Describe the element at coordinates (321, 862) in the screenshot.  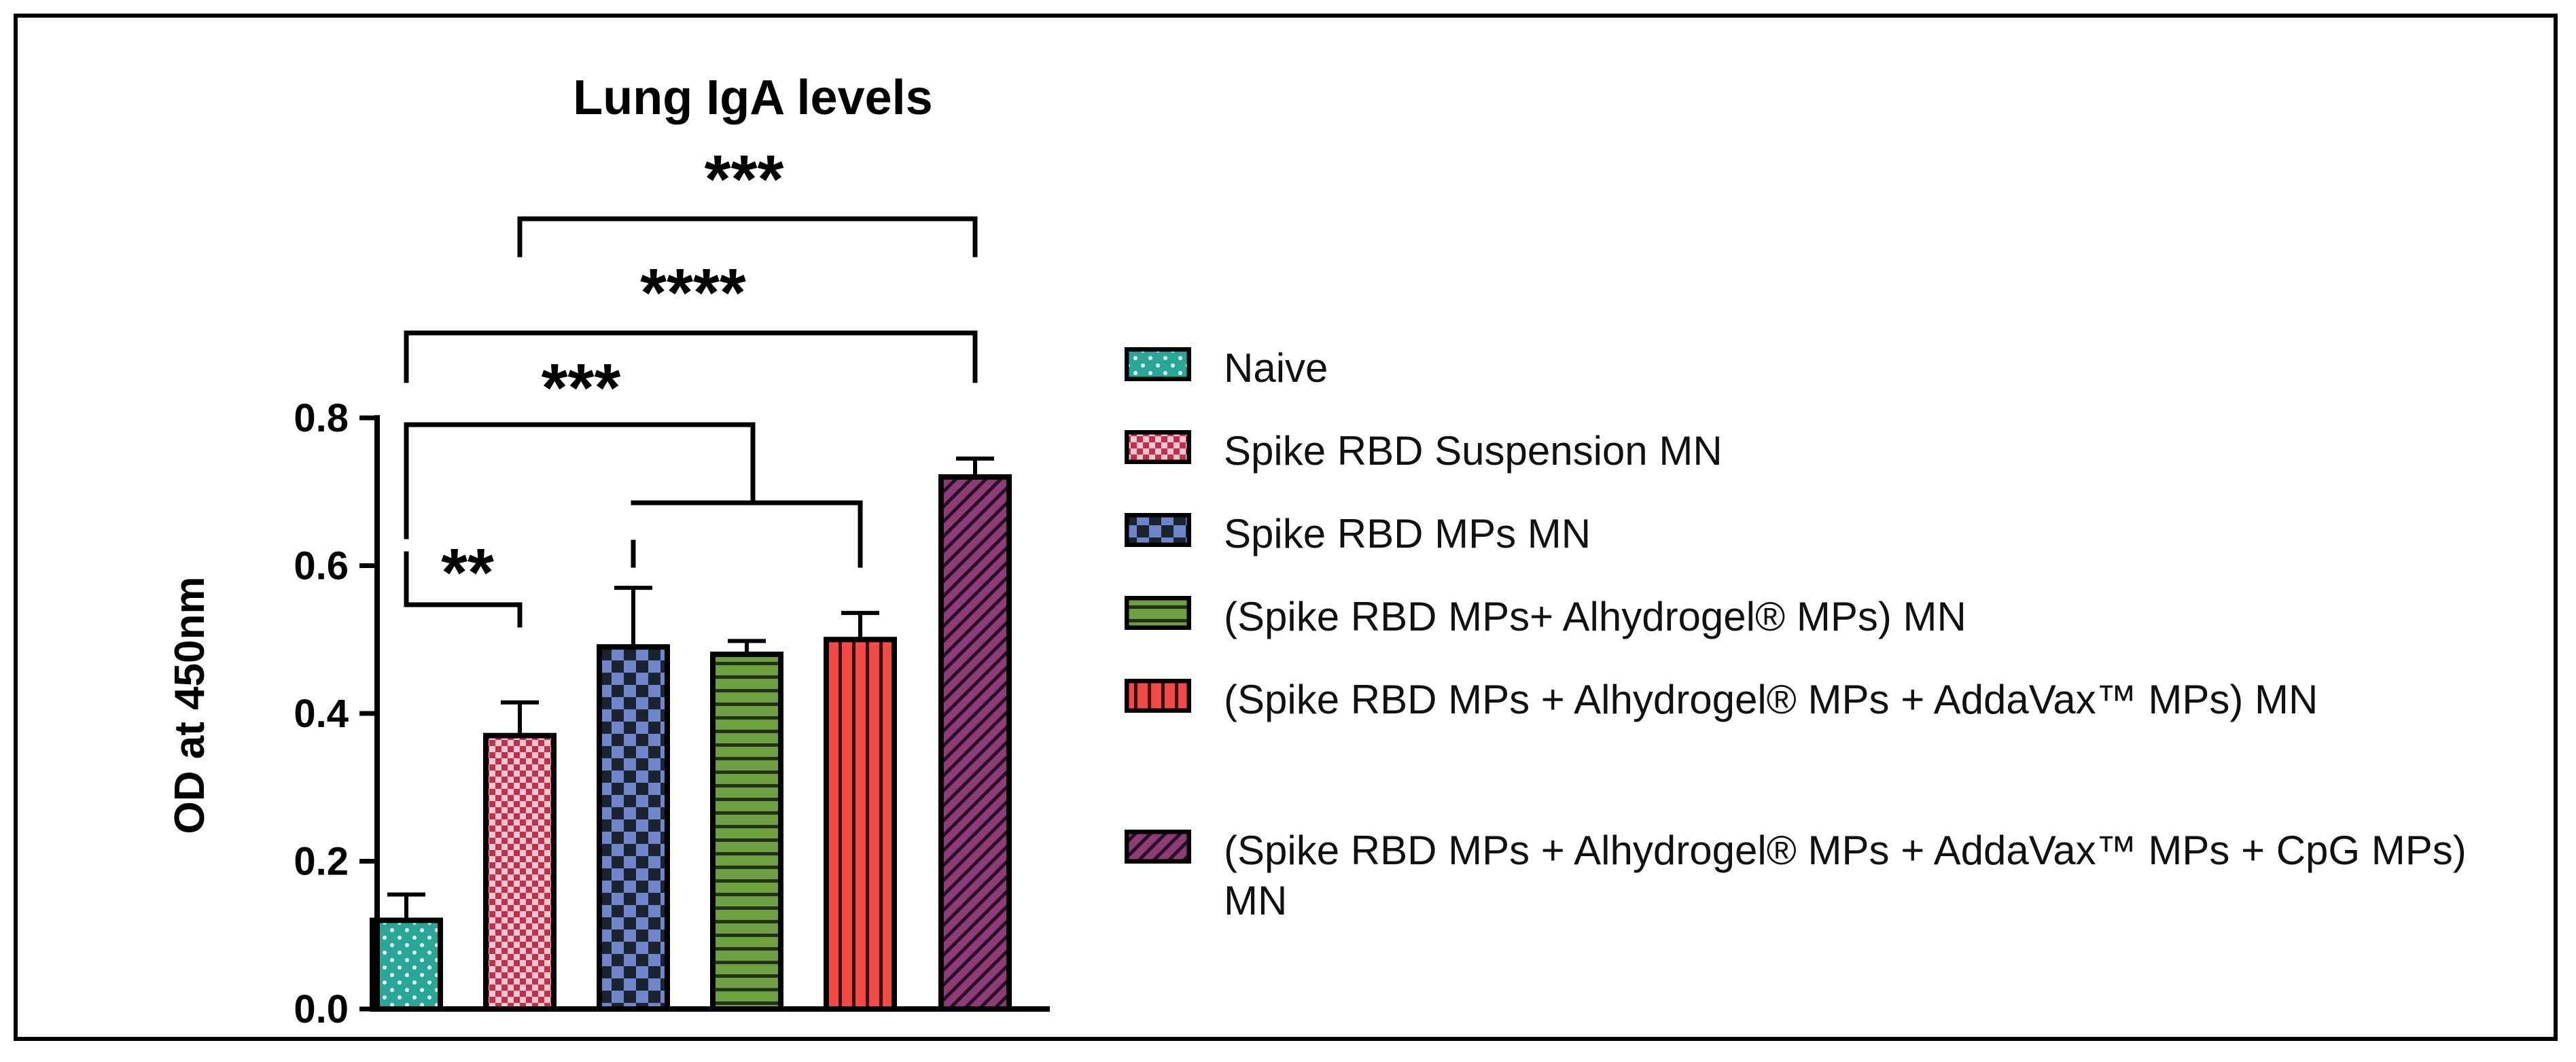
I see `y-tick-label: 0.2` at that location.